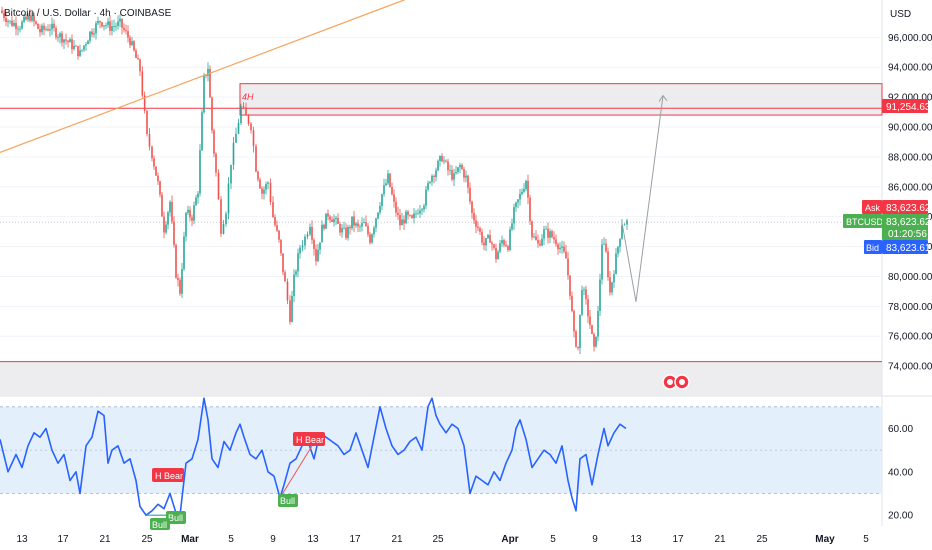 Image resolution: width=932 pixels, height=550 pixels. Describe the element at coordinates (900, 14) in the screenshot. I see `currency-label: USD` at that location.